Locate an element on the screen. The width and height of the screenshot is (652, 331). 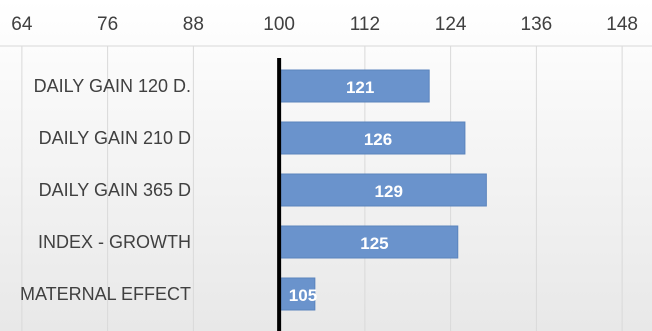
data-label: 126 is located at coordinates (378, 139).